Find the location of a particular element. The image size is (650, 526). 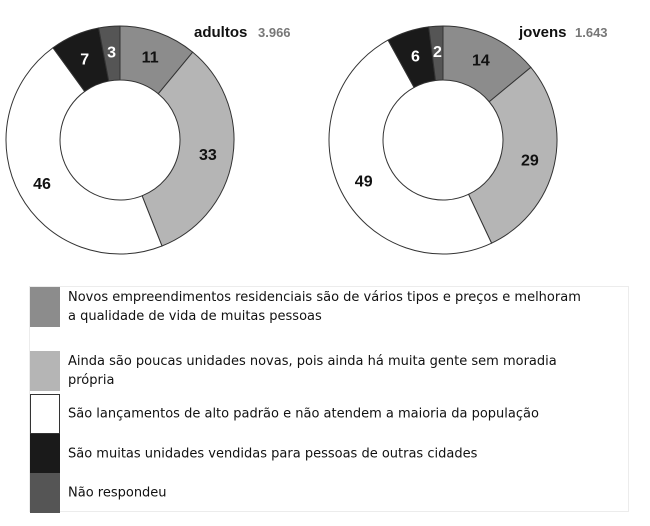

slice-label-noanswer: 2 is located at coordinates (437, 52).